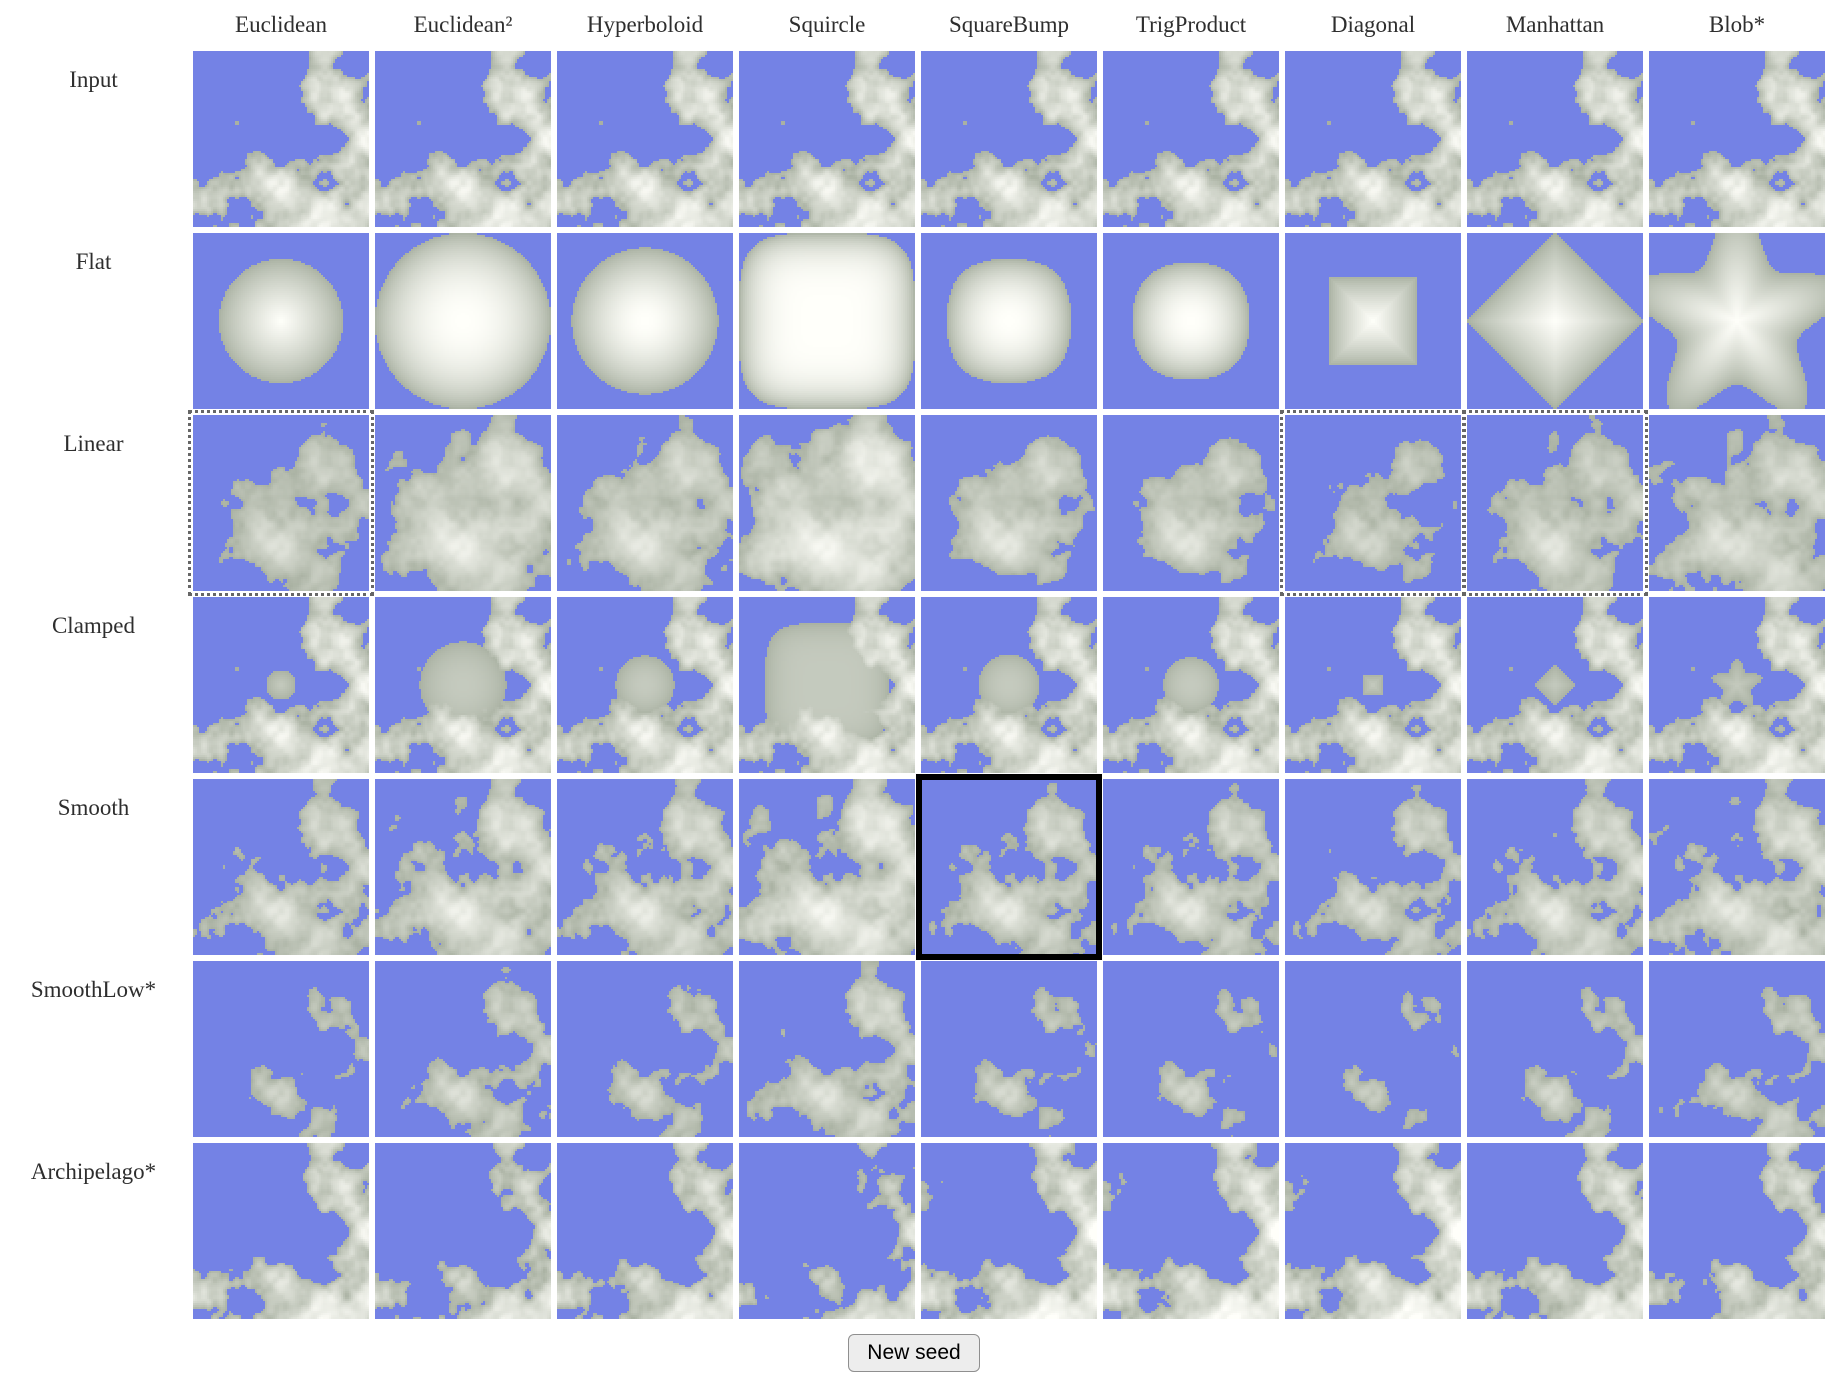 The height and width of the screenshot is (1384, 1828). What do you see at coordinates (1555, 24) in the screenshot?
I see `column-header-manhattan: Manhattan` at bounding box center [1555, 24].